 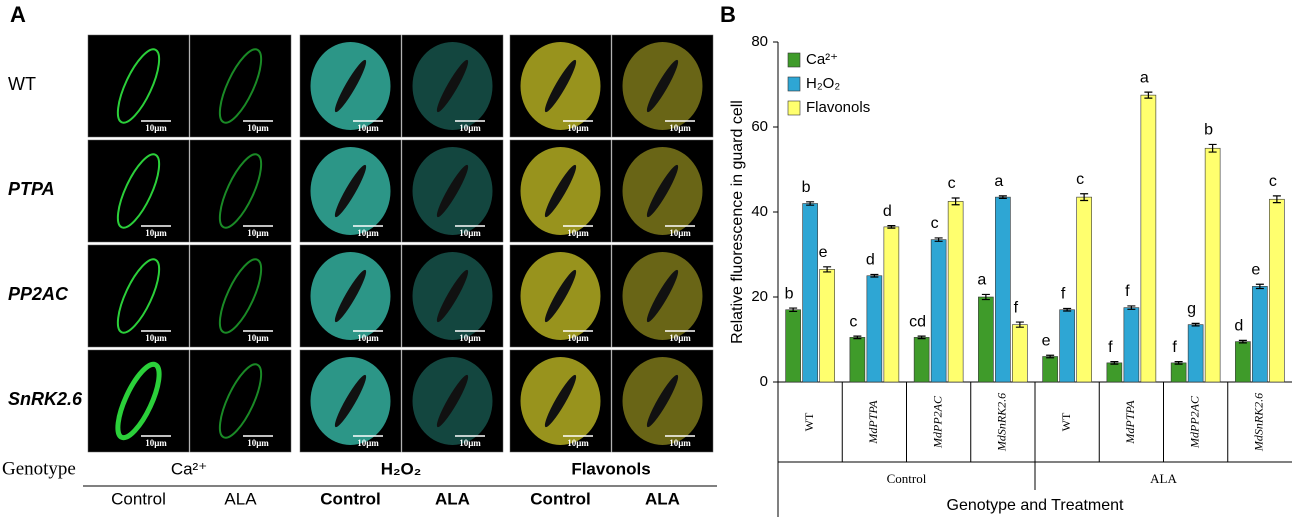 What do you see at coordinates (1191, 309) in the screenshot?
I see `significance-label: g` at bounding box center [1191, 309].